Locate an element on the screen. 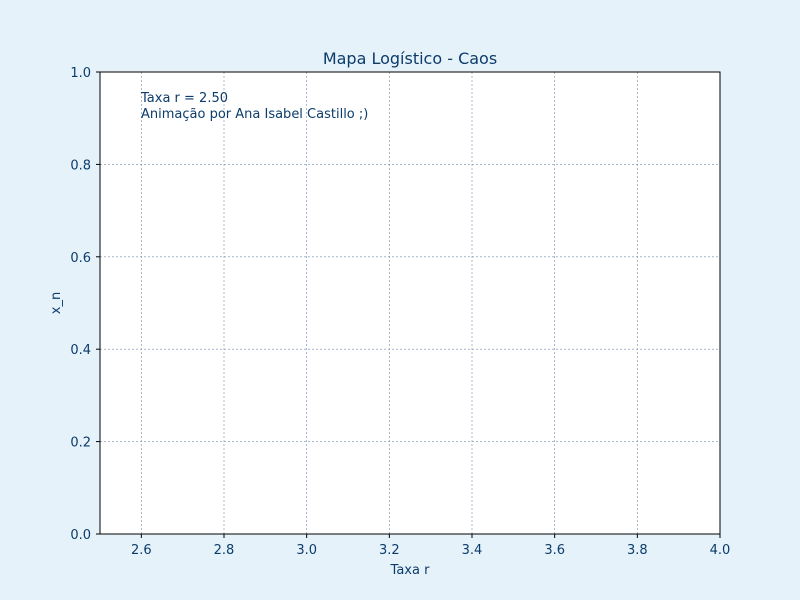 This screenshot has width=800, height=600. y-tick-label: 0.0 is located at coordinates (80, 535).